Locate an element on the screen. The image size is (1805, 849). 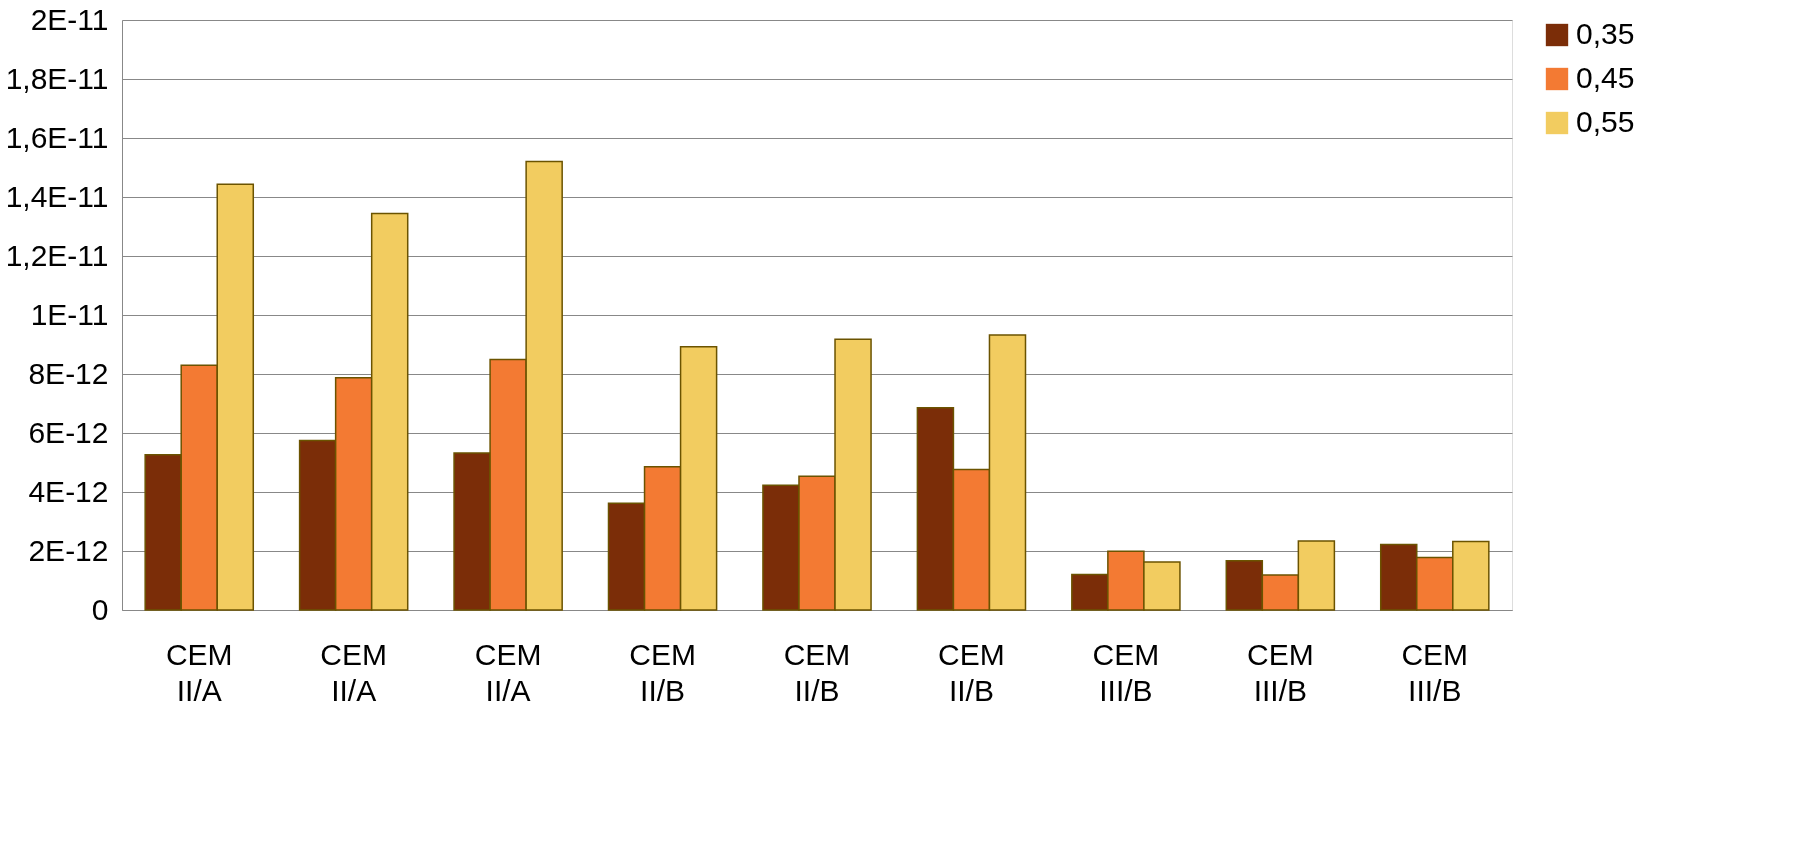
y-tick-label: 2E-11 is located at coordinates (69, 19).